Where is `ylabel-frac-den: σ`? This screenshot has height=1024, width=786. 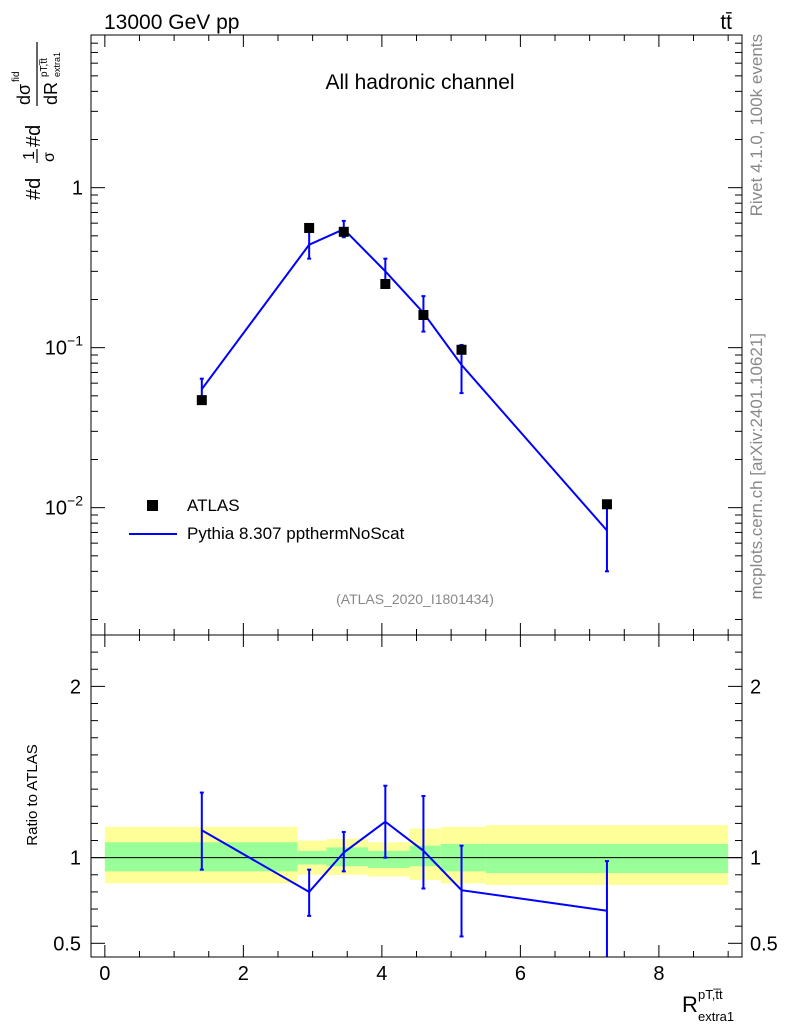 ylabel-frac-den: σ is located at coordinates (49, 157).